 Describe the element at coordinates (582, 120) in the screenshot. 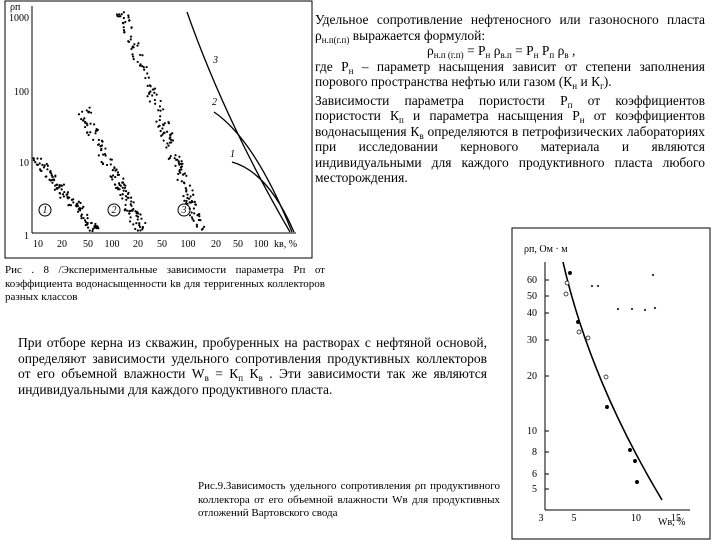

I see `subscript: н` at that location.